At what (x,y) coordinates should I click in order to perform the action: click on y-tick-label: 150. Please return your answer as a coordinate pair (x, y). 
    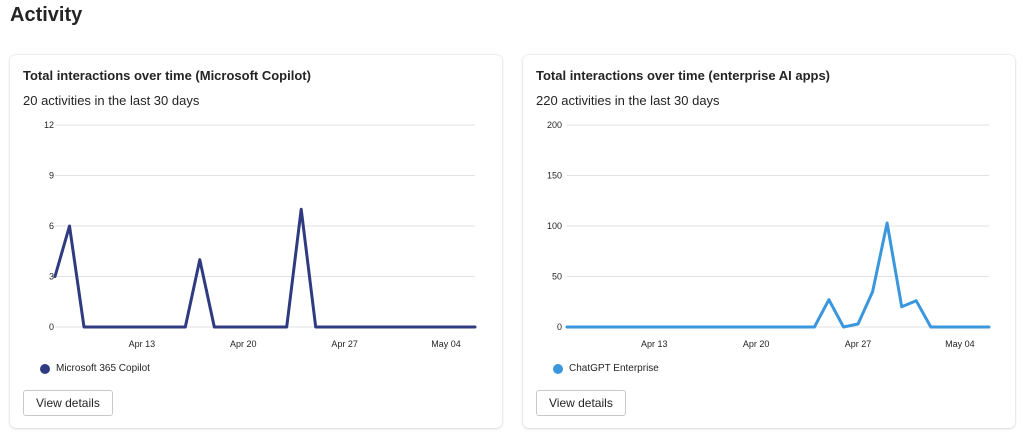
    Looking at the image, I should click on (554, 176).